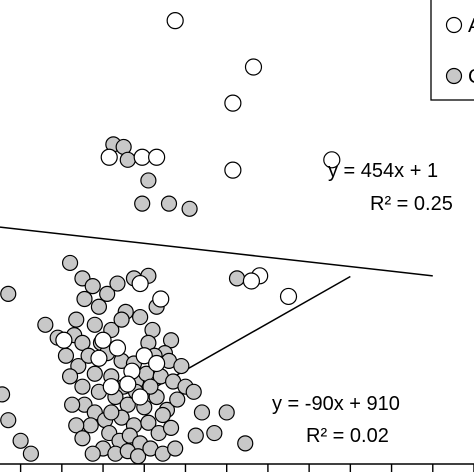 Image resolution: width=474 pixels, height=474 pixels. Describe the element at coordinates (471, 77) in the screenshot. I see `legend-label-c: C` at that location.